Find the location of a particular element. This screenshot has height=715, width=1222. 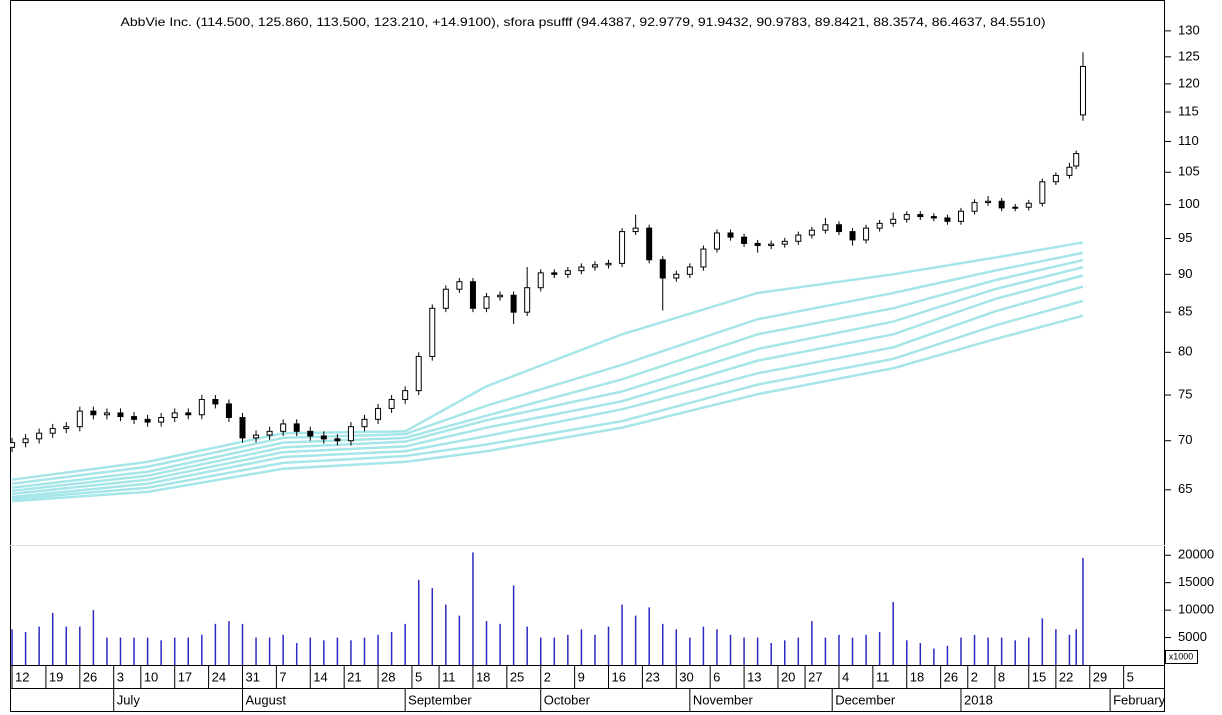

month-label: October is located at coordinates (567, 699).